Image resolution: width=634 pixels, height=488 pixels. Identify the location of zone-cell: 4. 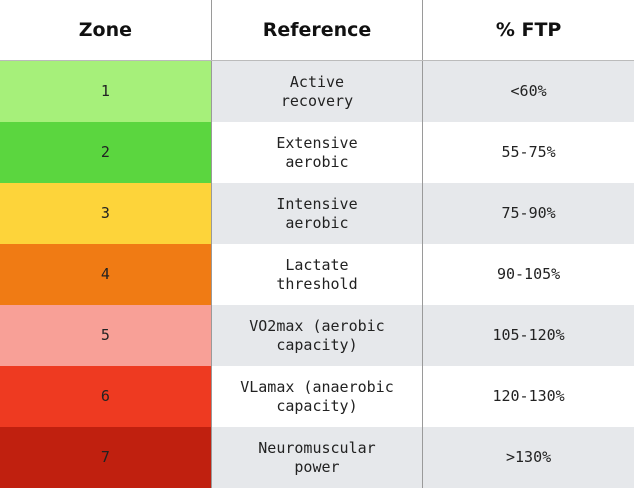
(105, 274).